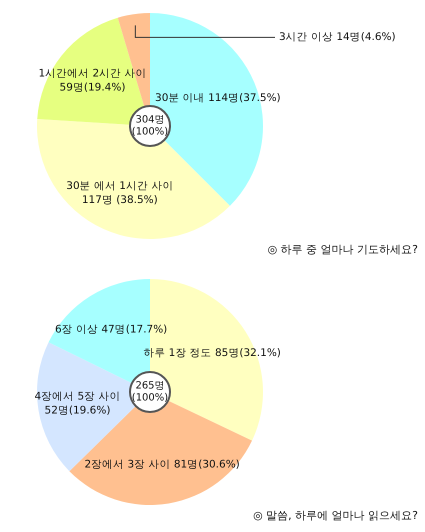 This screenshot has width=425, height=532. Describe the element at coordinates (92, 73) in the screenshot. I see `slice-label: 1시간에서 2시간 사이` at that location.